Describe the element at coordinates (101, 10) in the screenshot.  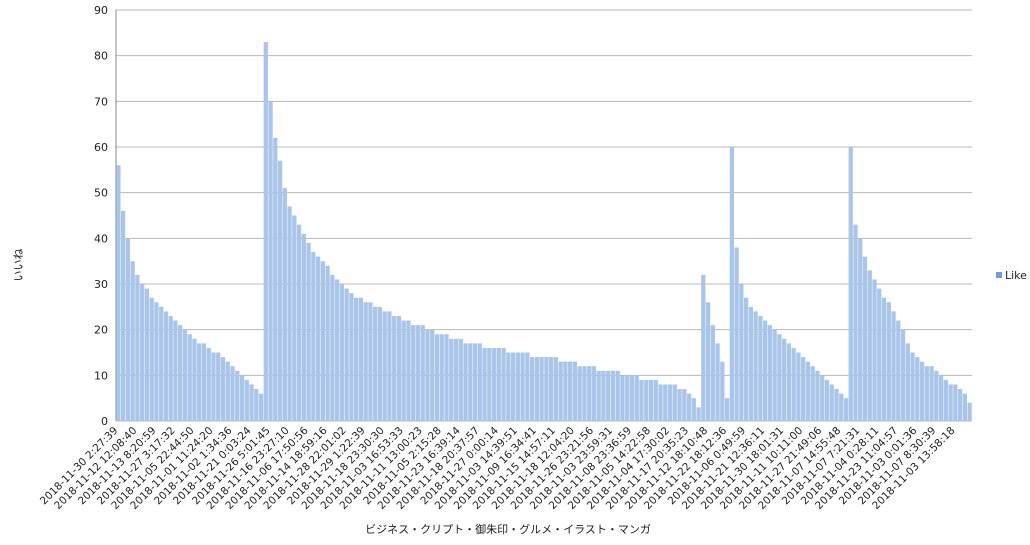
I see `y-tick-label: 90` at that location.